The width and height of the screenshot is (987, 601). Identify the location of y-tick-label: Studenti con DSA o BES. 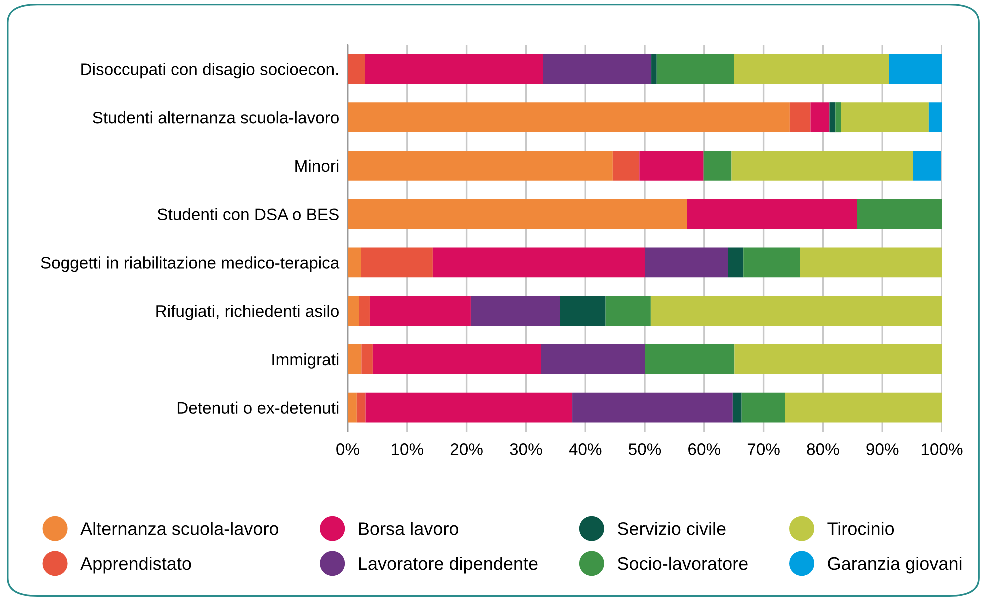
(248, 214).